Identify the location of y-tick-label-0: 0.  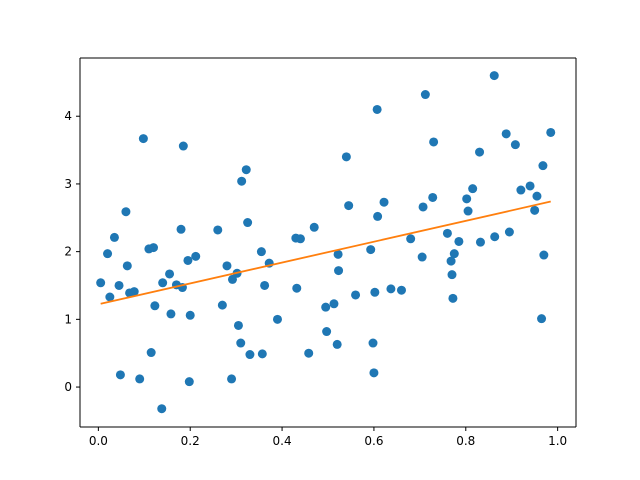
(68, 387).